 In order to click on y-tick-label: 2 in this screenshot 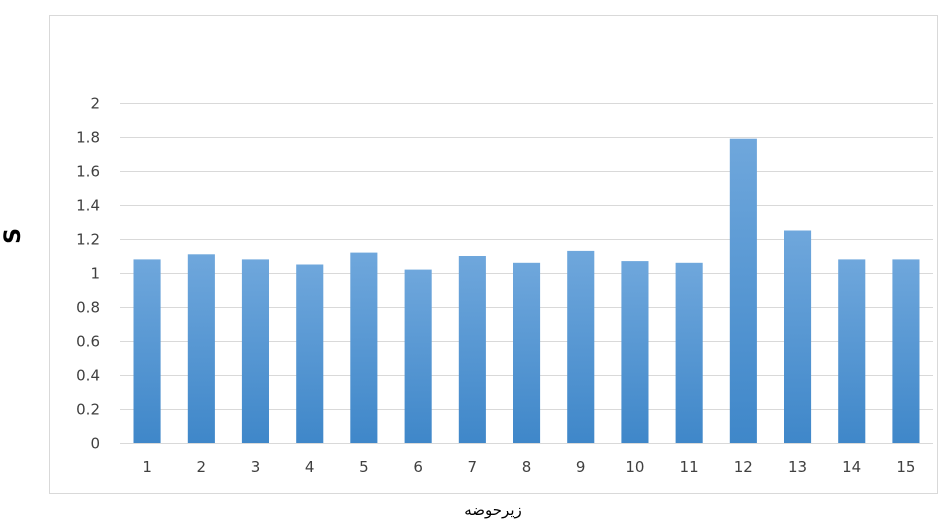, I will do `click(95, 104)`.